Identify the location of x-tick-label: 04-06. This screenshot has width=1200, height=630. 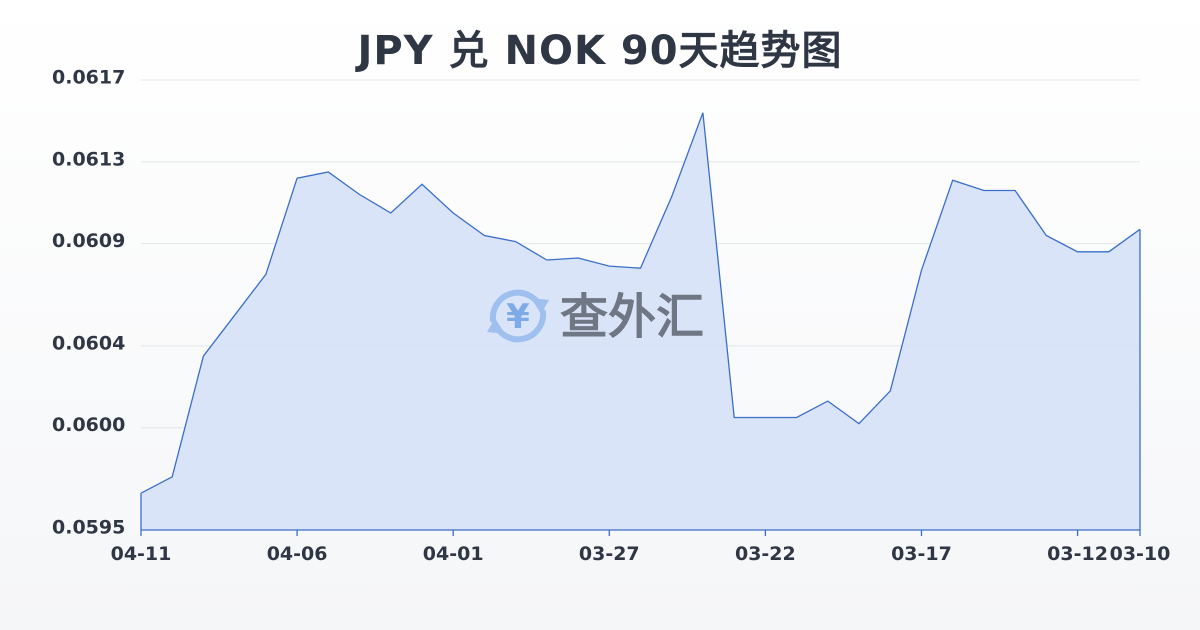
(297, 554).